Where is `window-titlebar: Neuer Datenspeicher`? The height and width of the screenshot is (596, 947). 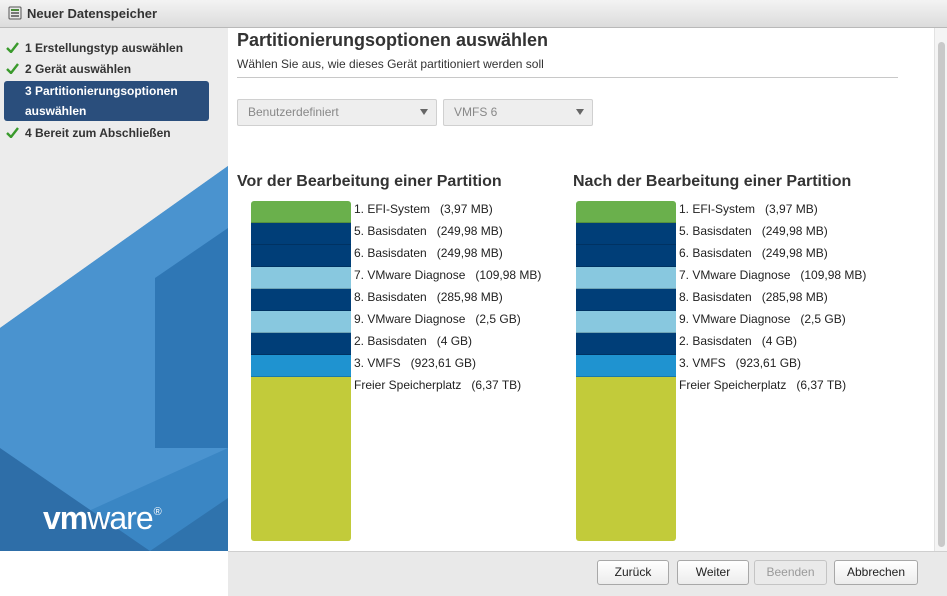
window-titlebar: Neuer Datenspeicher is located at coordinates (473, 14).